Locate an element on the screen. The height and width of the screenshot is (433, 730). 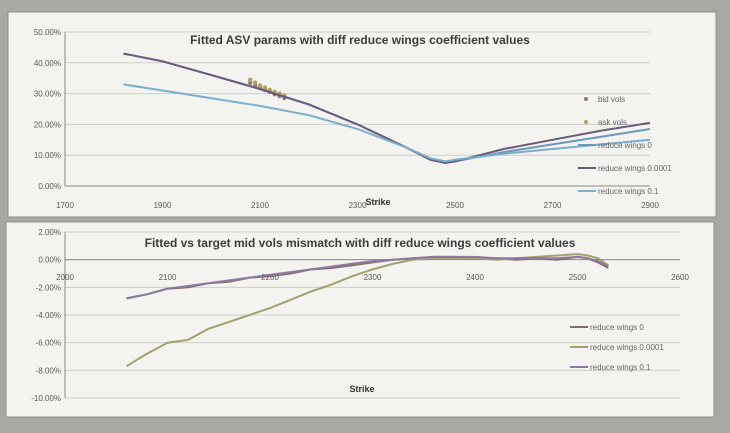
x-tick-label: 1900 is located at coordinates (163, 205).